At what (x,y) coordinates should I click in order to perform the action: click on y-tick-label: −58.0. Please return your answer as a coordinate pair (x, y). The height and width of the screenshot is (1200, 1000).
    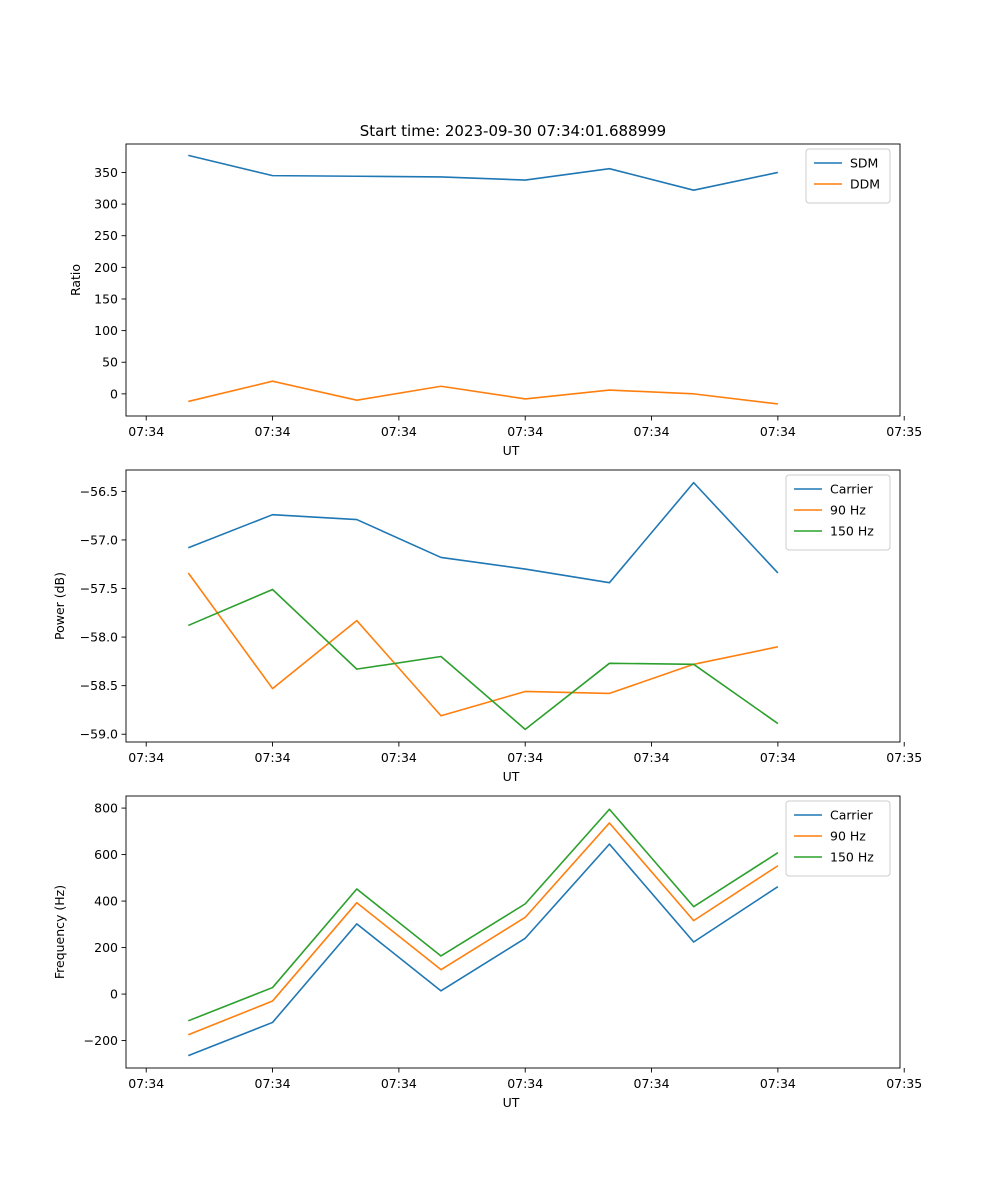
    Looking at the image, I should click on (99, 637).